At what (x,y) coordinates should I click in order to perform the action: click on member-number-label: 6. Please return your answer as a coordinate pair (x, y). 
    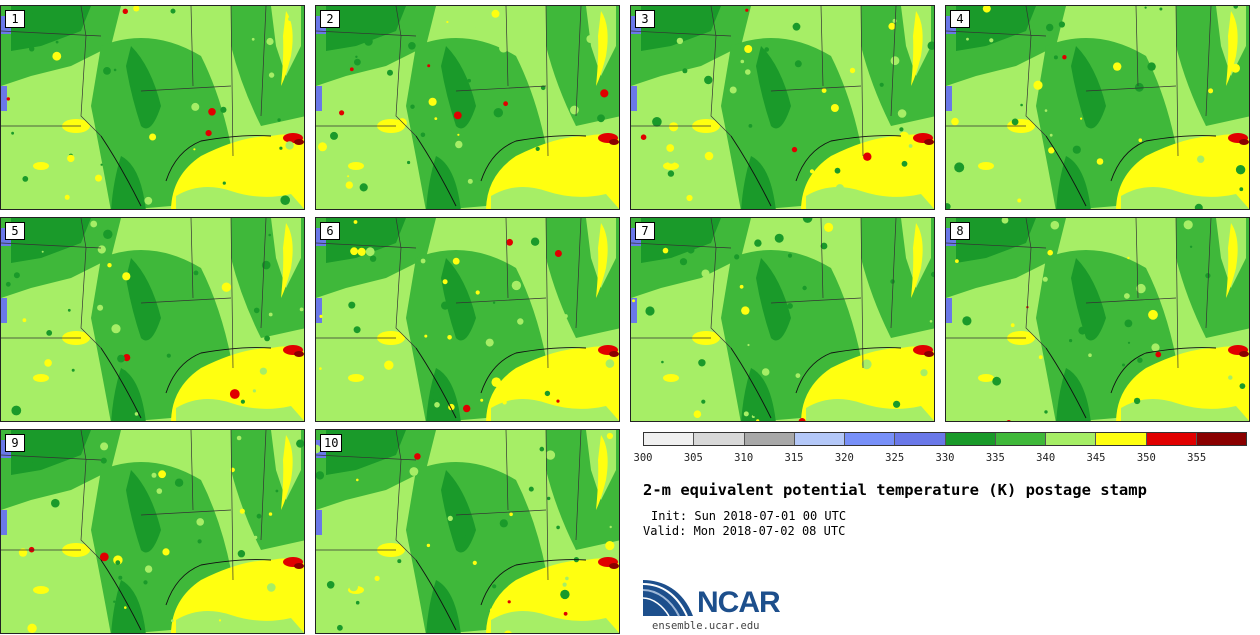
    Looking at the image, I should click on (330, 231).